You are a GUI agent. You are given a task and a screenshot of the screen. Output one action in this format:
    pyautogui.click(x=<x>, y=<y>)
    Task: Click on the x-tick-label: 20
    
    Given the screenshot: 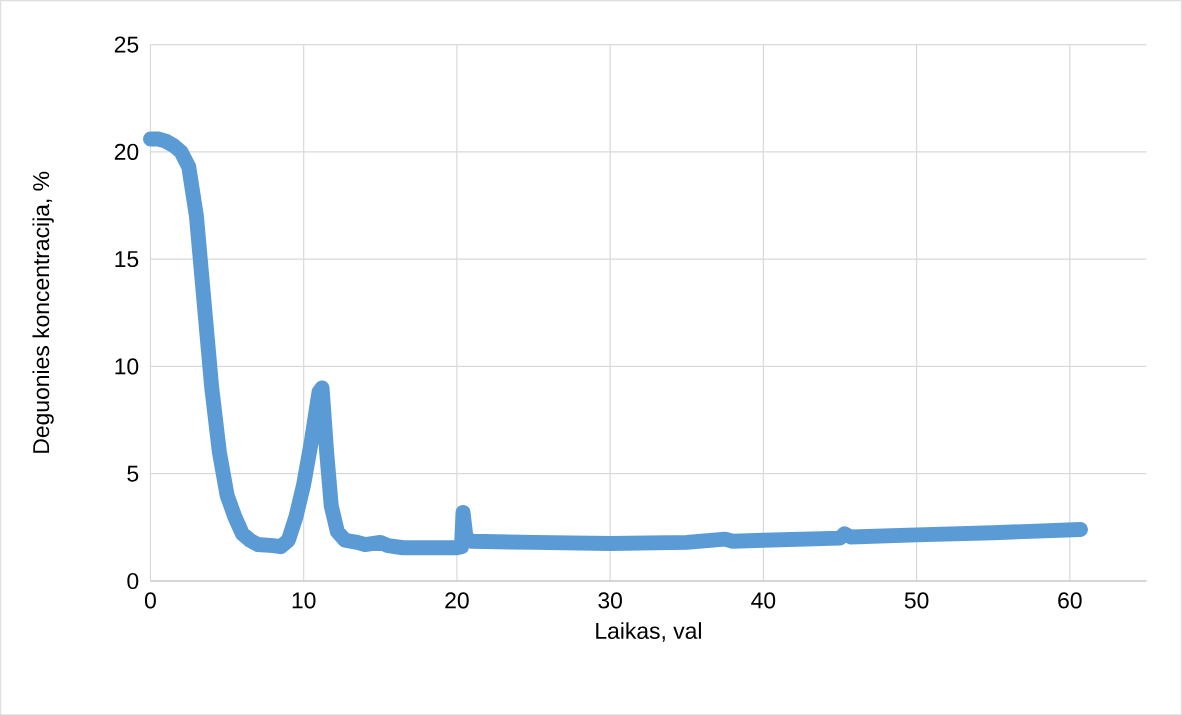 What is the action you would take?
    pyautogui.click(x=457, y=600)
    